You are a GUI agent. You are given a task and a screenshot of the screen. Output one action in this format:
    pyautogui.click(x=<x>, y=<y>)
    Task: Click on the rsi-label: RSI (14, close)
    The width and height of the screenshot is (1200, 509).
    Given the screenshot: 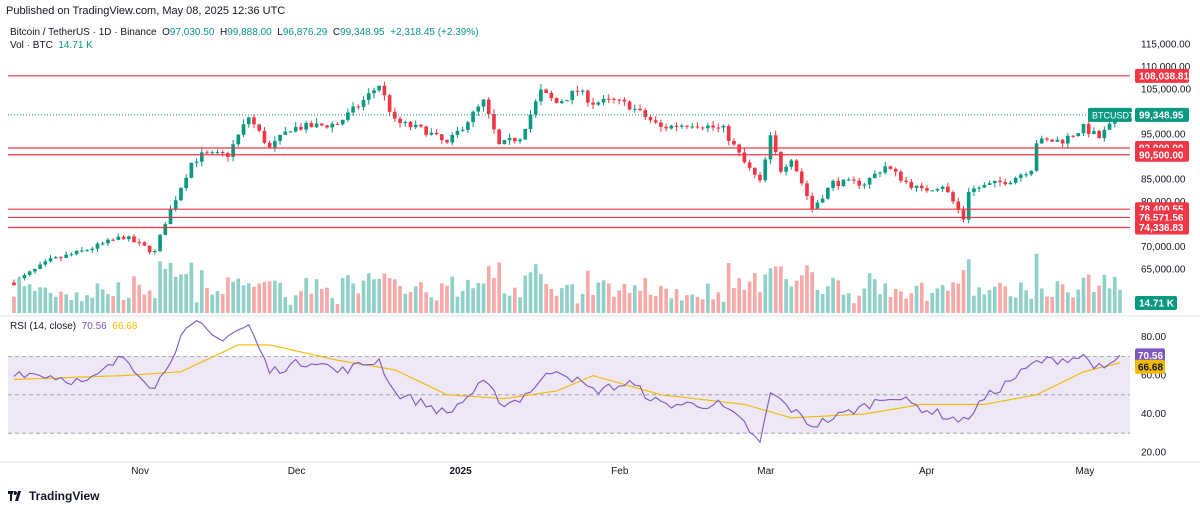 What is the action you would take?
    pyautogui.click(x=43, y=326)
    